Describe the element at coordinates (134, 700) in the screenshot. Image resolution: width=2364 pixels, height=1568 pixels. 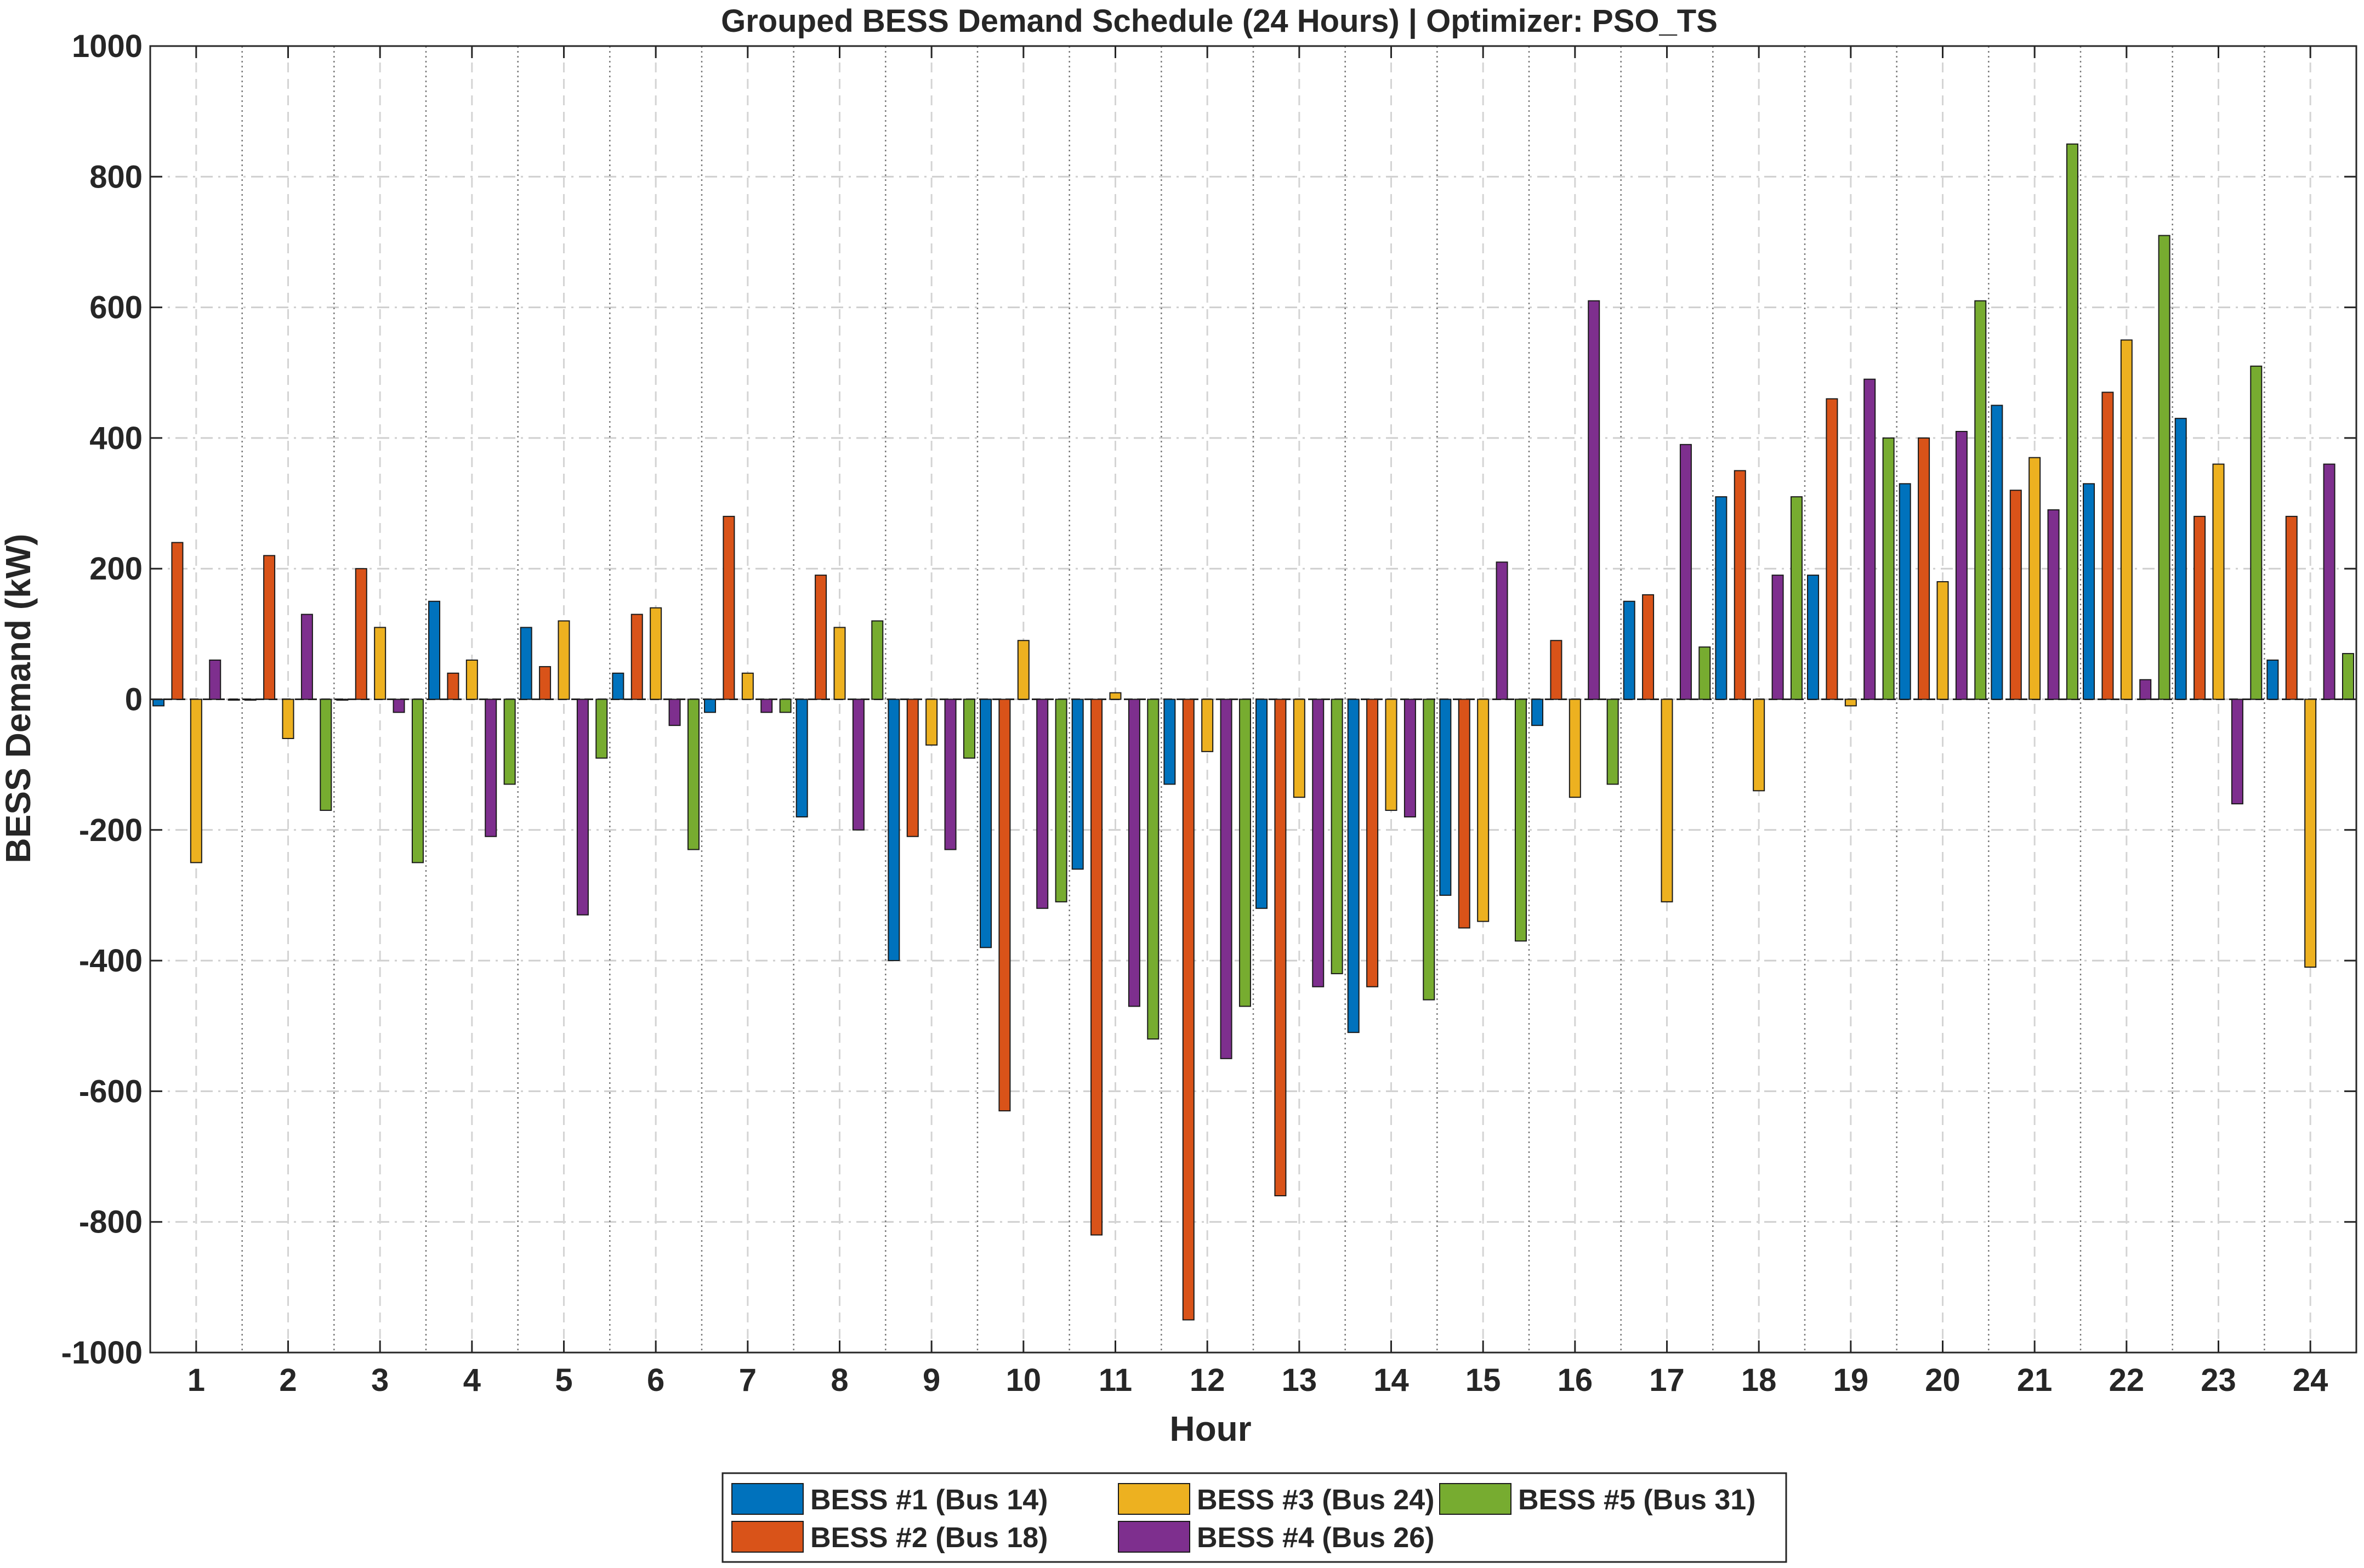
I see `y-tick-label: 0` at that location.